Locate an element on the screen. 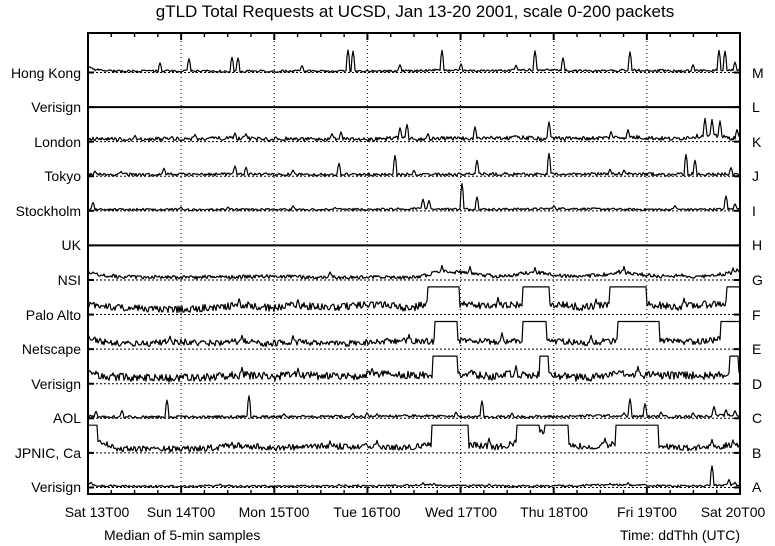 This screenshot has height=546, width=775. trace-c is located at coordinates (413, 407).